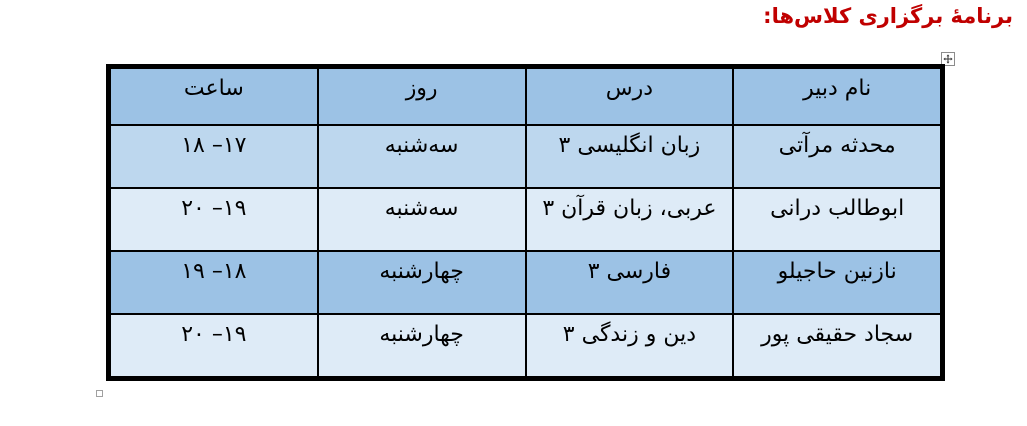  What do you see at coordinates (213, 156) in the screenshot?
I see `cell-time: ۱۷– ۱۸` at bounding box center [213, 156].